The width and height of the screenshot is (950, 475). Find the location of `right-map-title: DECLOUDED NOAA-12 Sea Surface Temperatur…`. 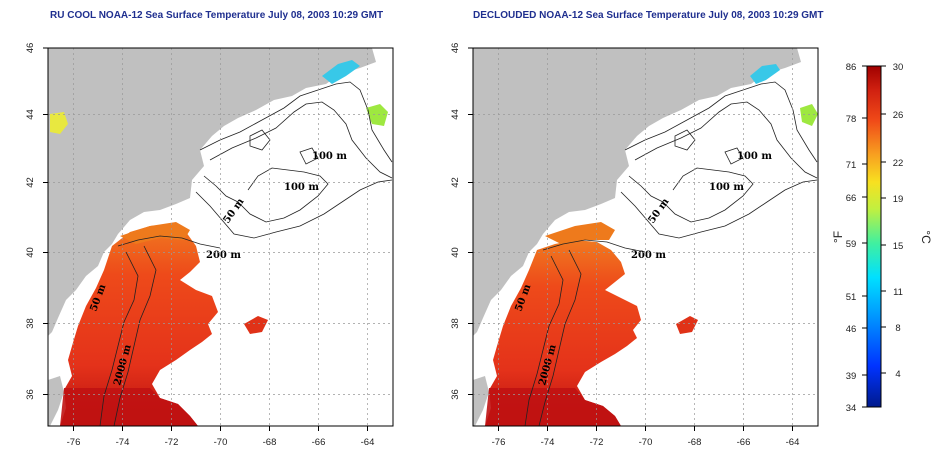

right-map-title: DECLOUDED NOAA-12 Sea Surface Temperatur… is located at coordinates (648, 15).